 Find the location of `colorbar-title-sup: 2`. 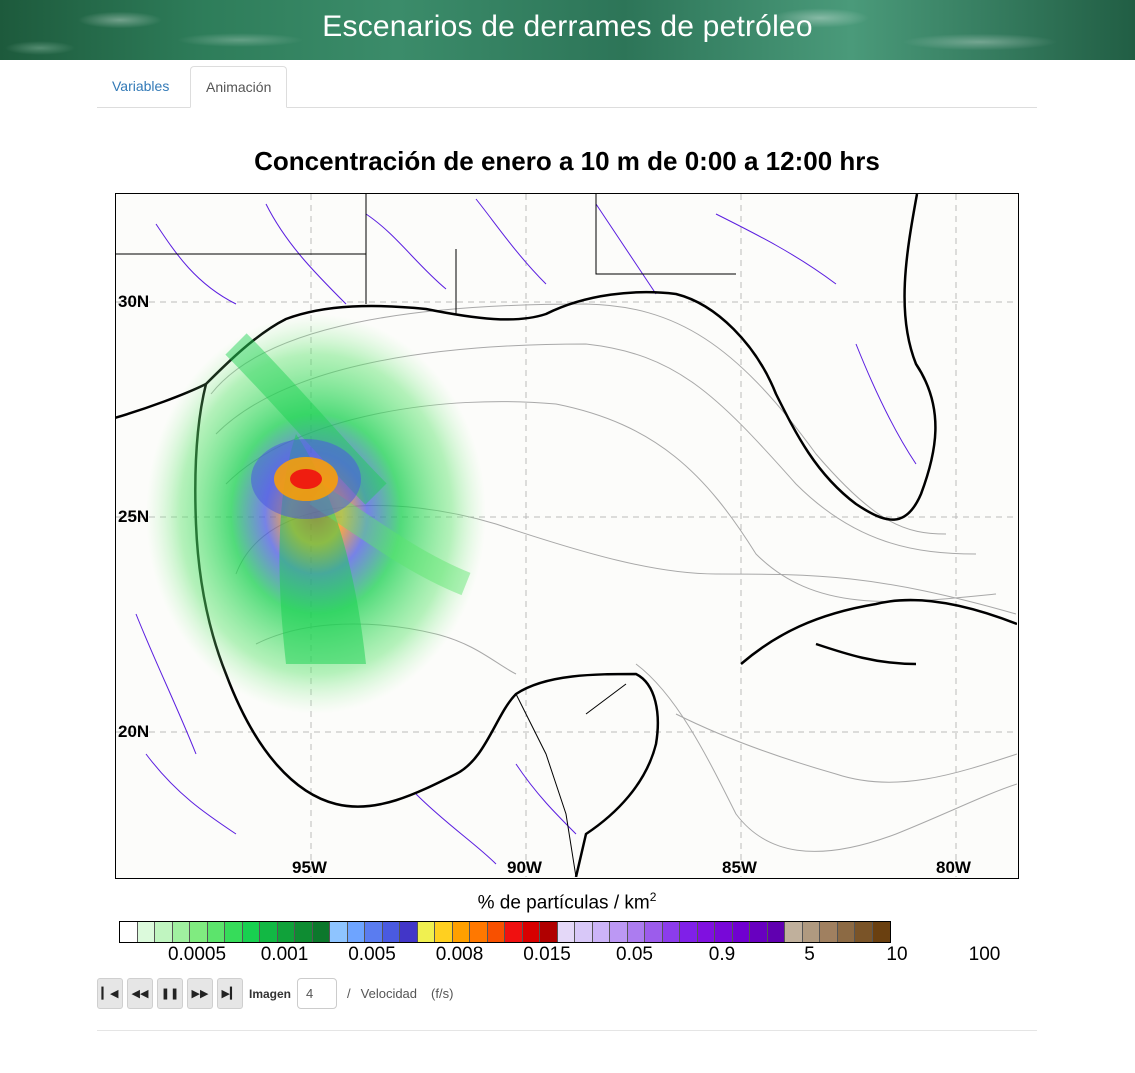

colorbar-title-sup: 2 is located at coordinates (653, 897).